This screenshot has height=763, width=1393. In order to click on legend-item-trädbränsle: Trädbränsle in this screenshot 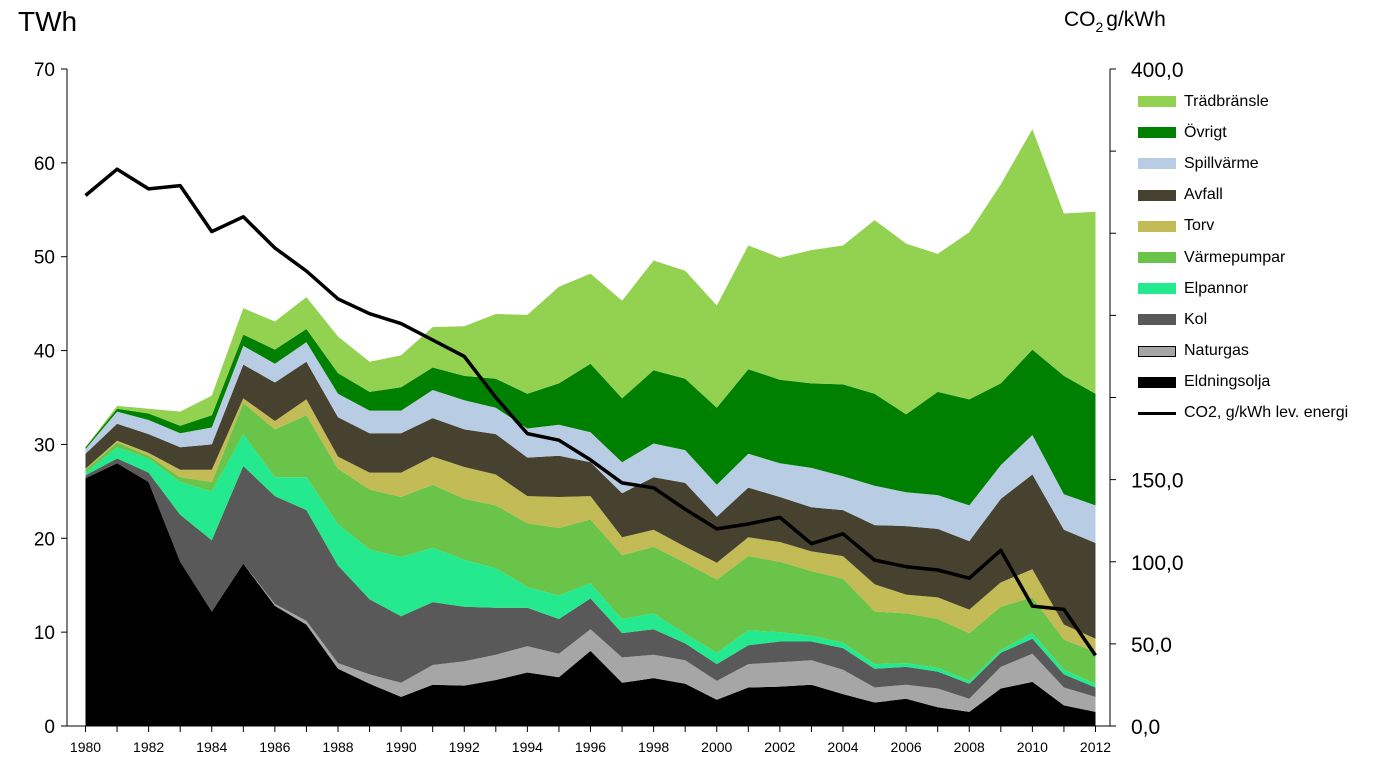, I will do `click(1243, 101)`.